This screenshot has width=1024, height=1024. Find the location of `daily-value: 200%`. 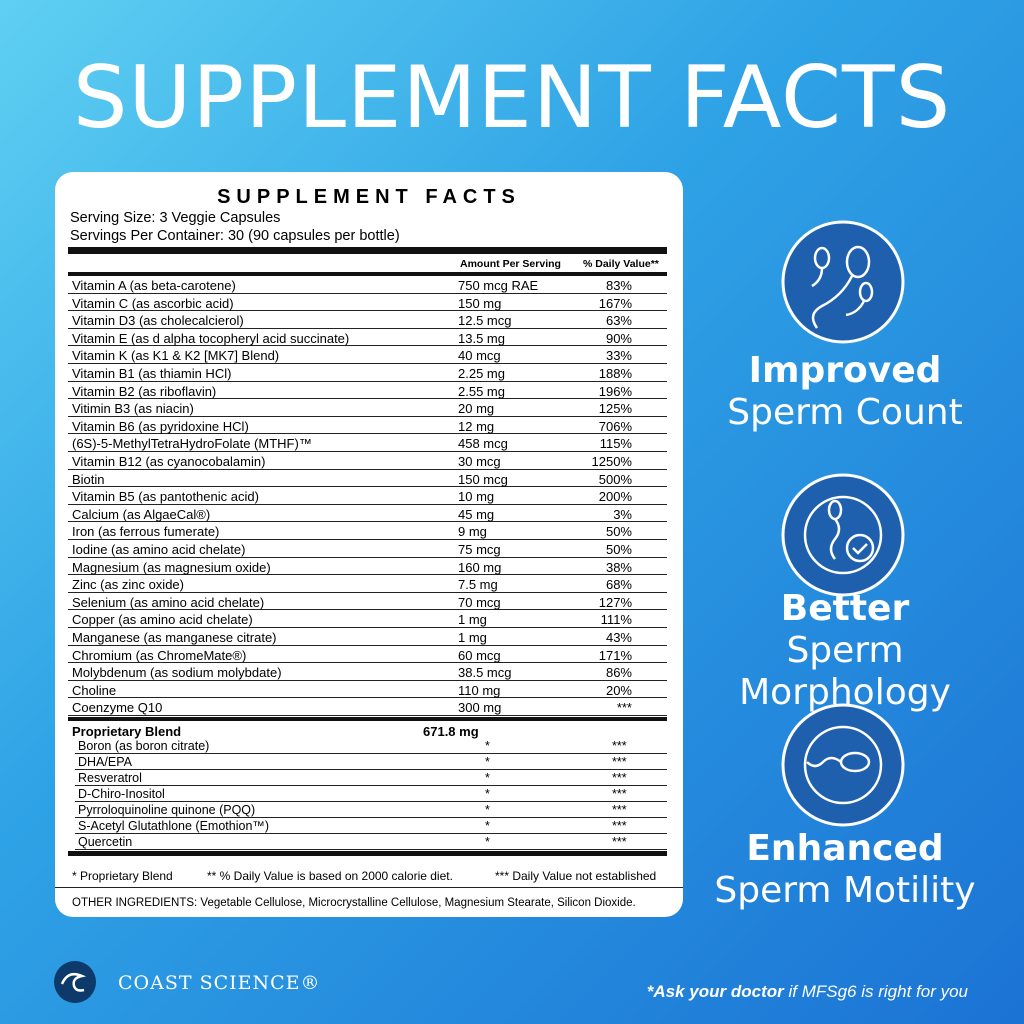

daily-value: 200% is located at coordinates (615, 497).